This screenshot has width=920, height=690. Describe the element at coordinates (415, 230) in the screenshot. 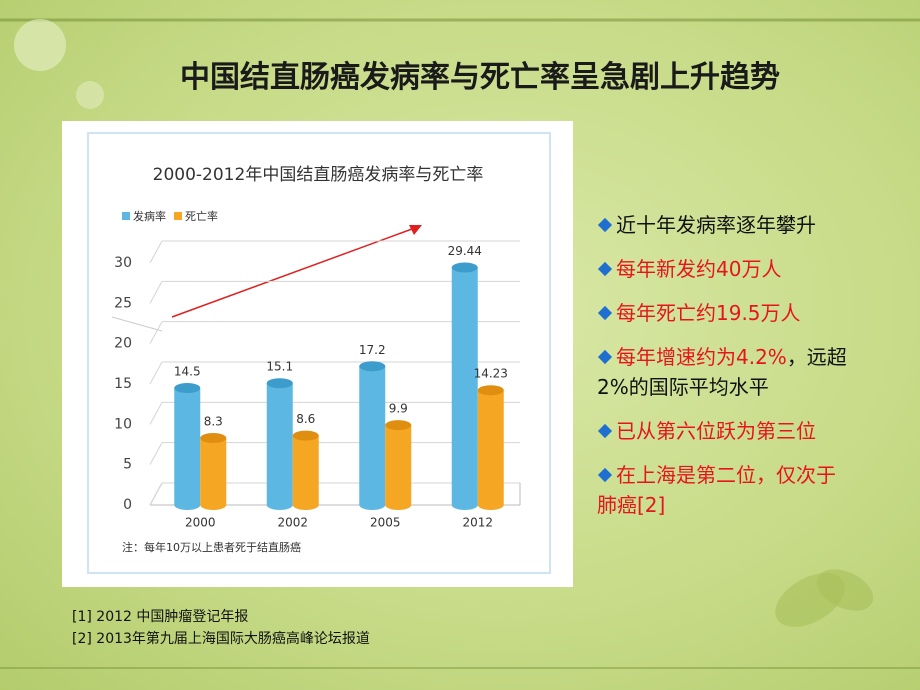

I see `arrow-head` at that location.